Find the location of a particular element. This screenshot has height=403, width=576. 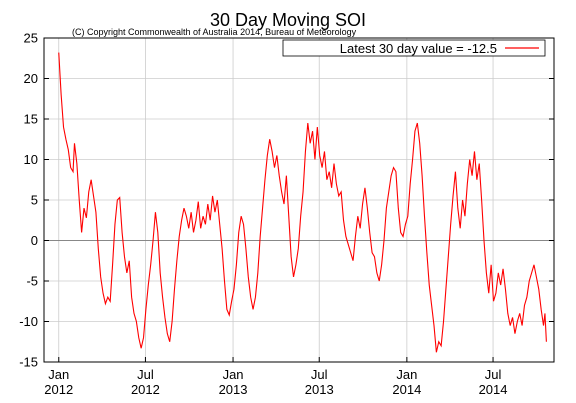

y-tick-label: 20 is located at coordinates (31, 78).